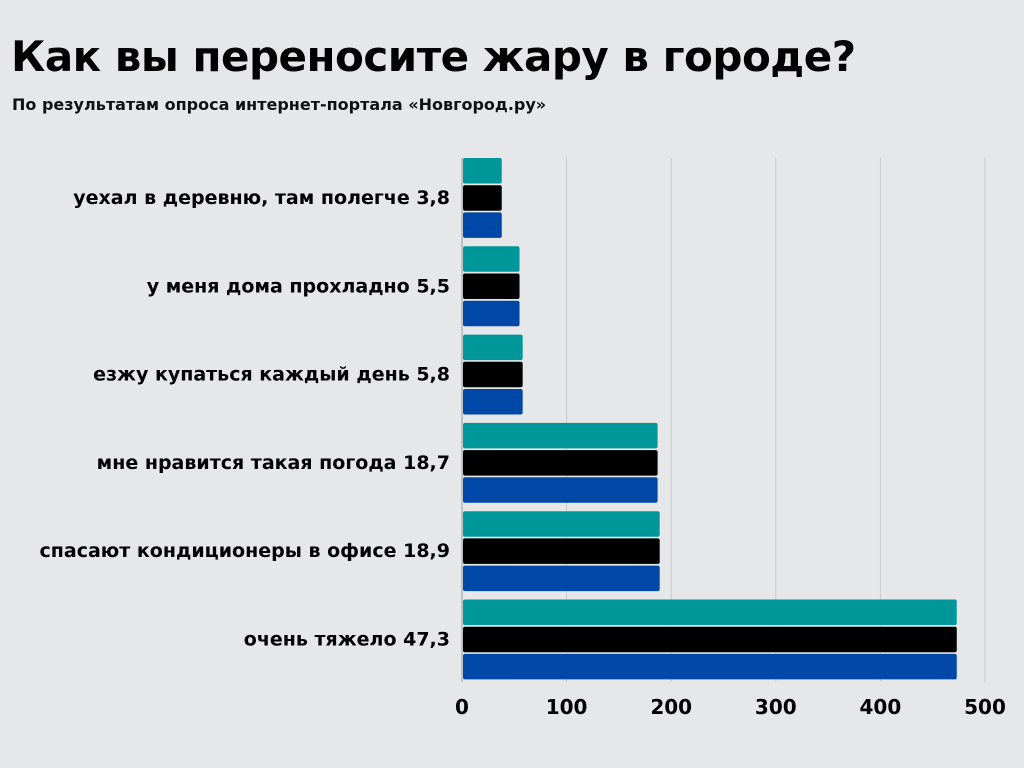 The height and width of the screenshot is (768, 1024). Describe the element at coordinates (985, 707) in the screenshot. I see `x-tick-label: 500` at that location.